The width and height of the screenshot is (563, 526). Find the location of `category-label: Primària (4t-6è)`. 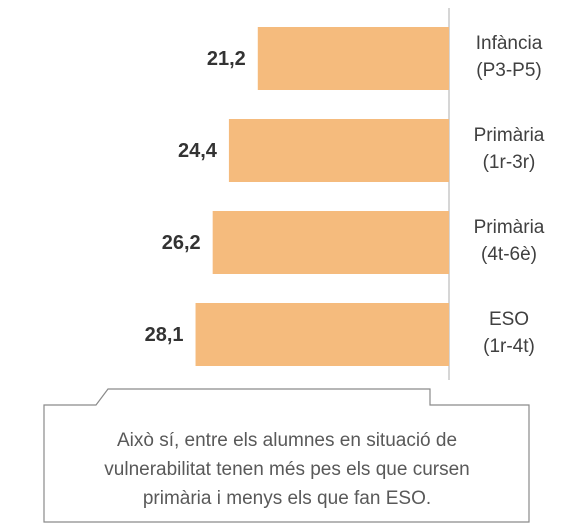

category-label: Primària (4t-6è) is located at coordinates (509, 241).